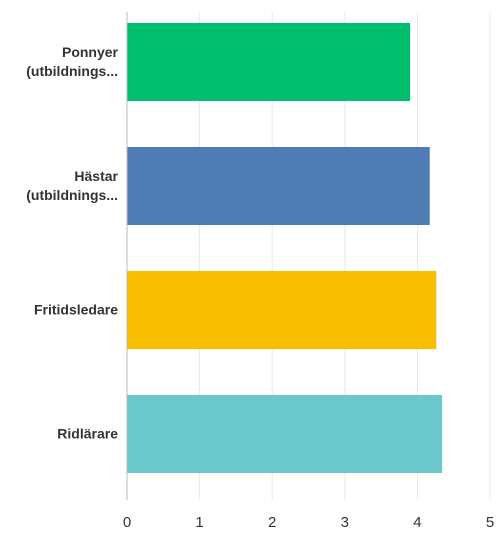 The height and width of the screenshot is (533, 496). Describe the element at coordinates (272, 522) in the screenshot. I see `x-tick-label: 2` at that location.